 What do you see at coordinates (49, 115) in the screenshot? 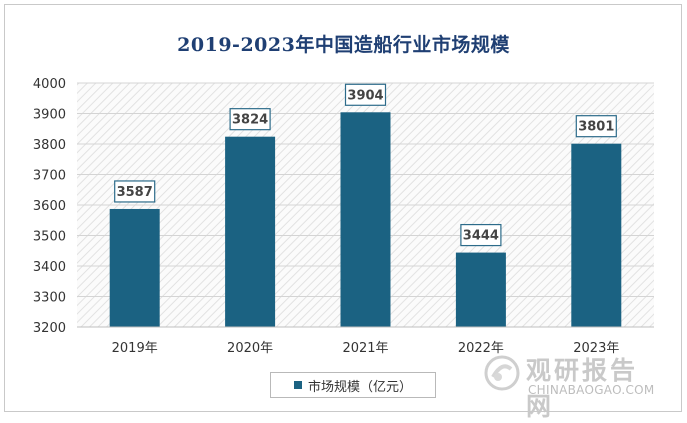
I see `y-tick-label: 3900` at bounding box center [49, 115].